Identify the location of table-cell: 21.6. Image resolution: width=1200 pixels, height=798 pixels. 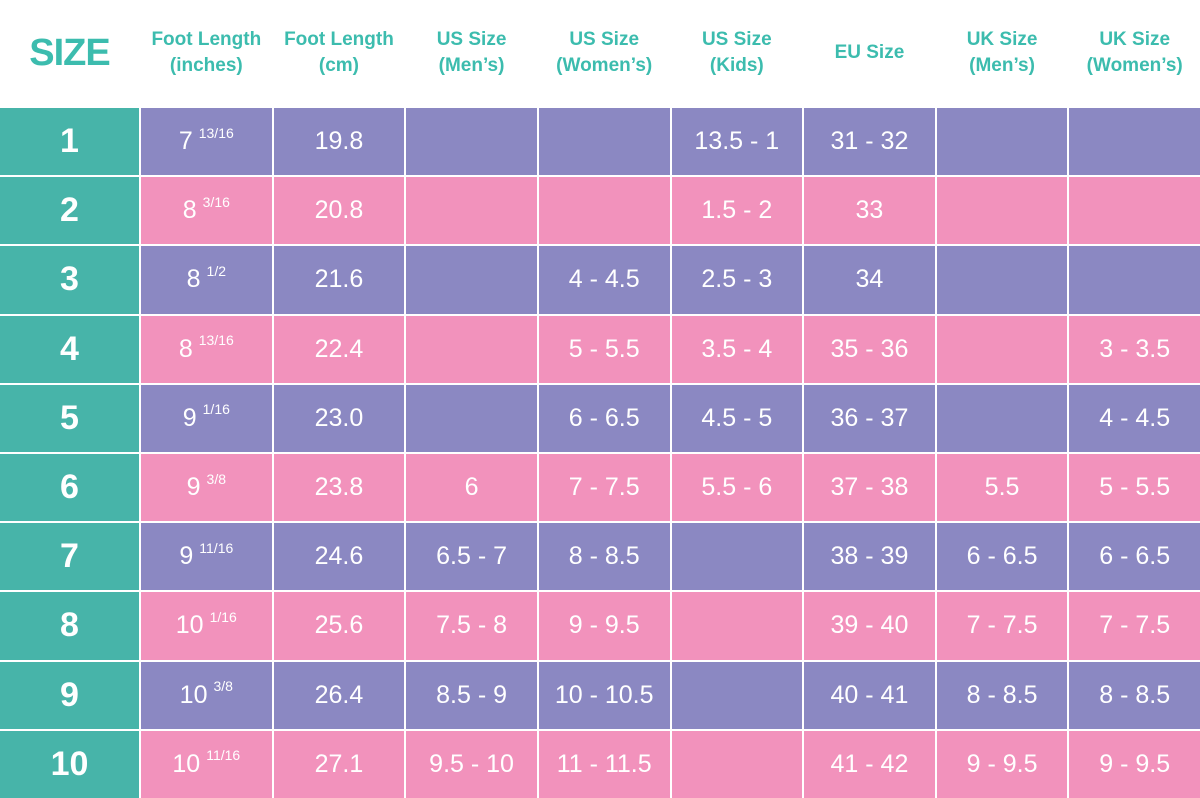
(339, 280).